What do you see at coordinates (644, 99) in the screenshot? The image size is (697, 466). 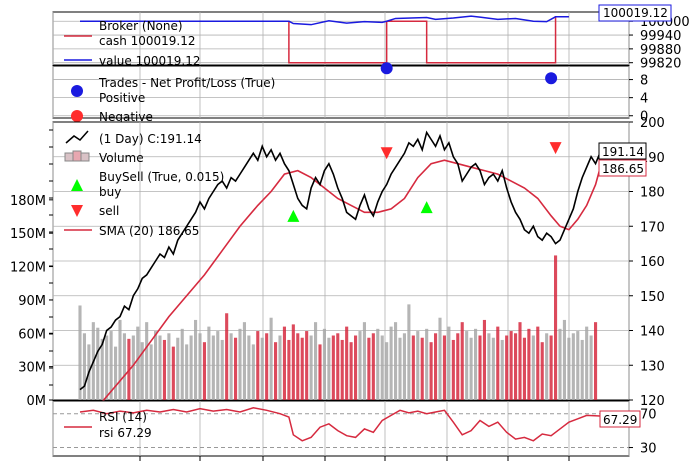 I see `trades-tick-label: 4` at bounding box center [644, 99].